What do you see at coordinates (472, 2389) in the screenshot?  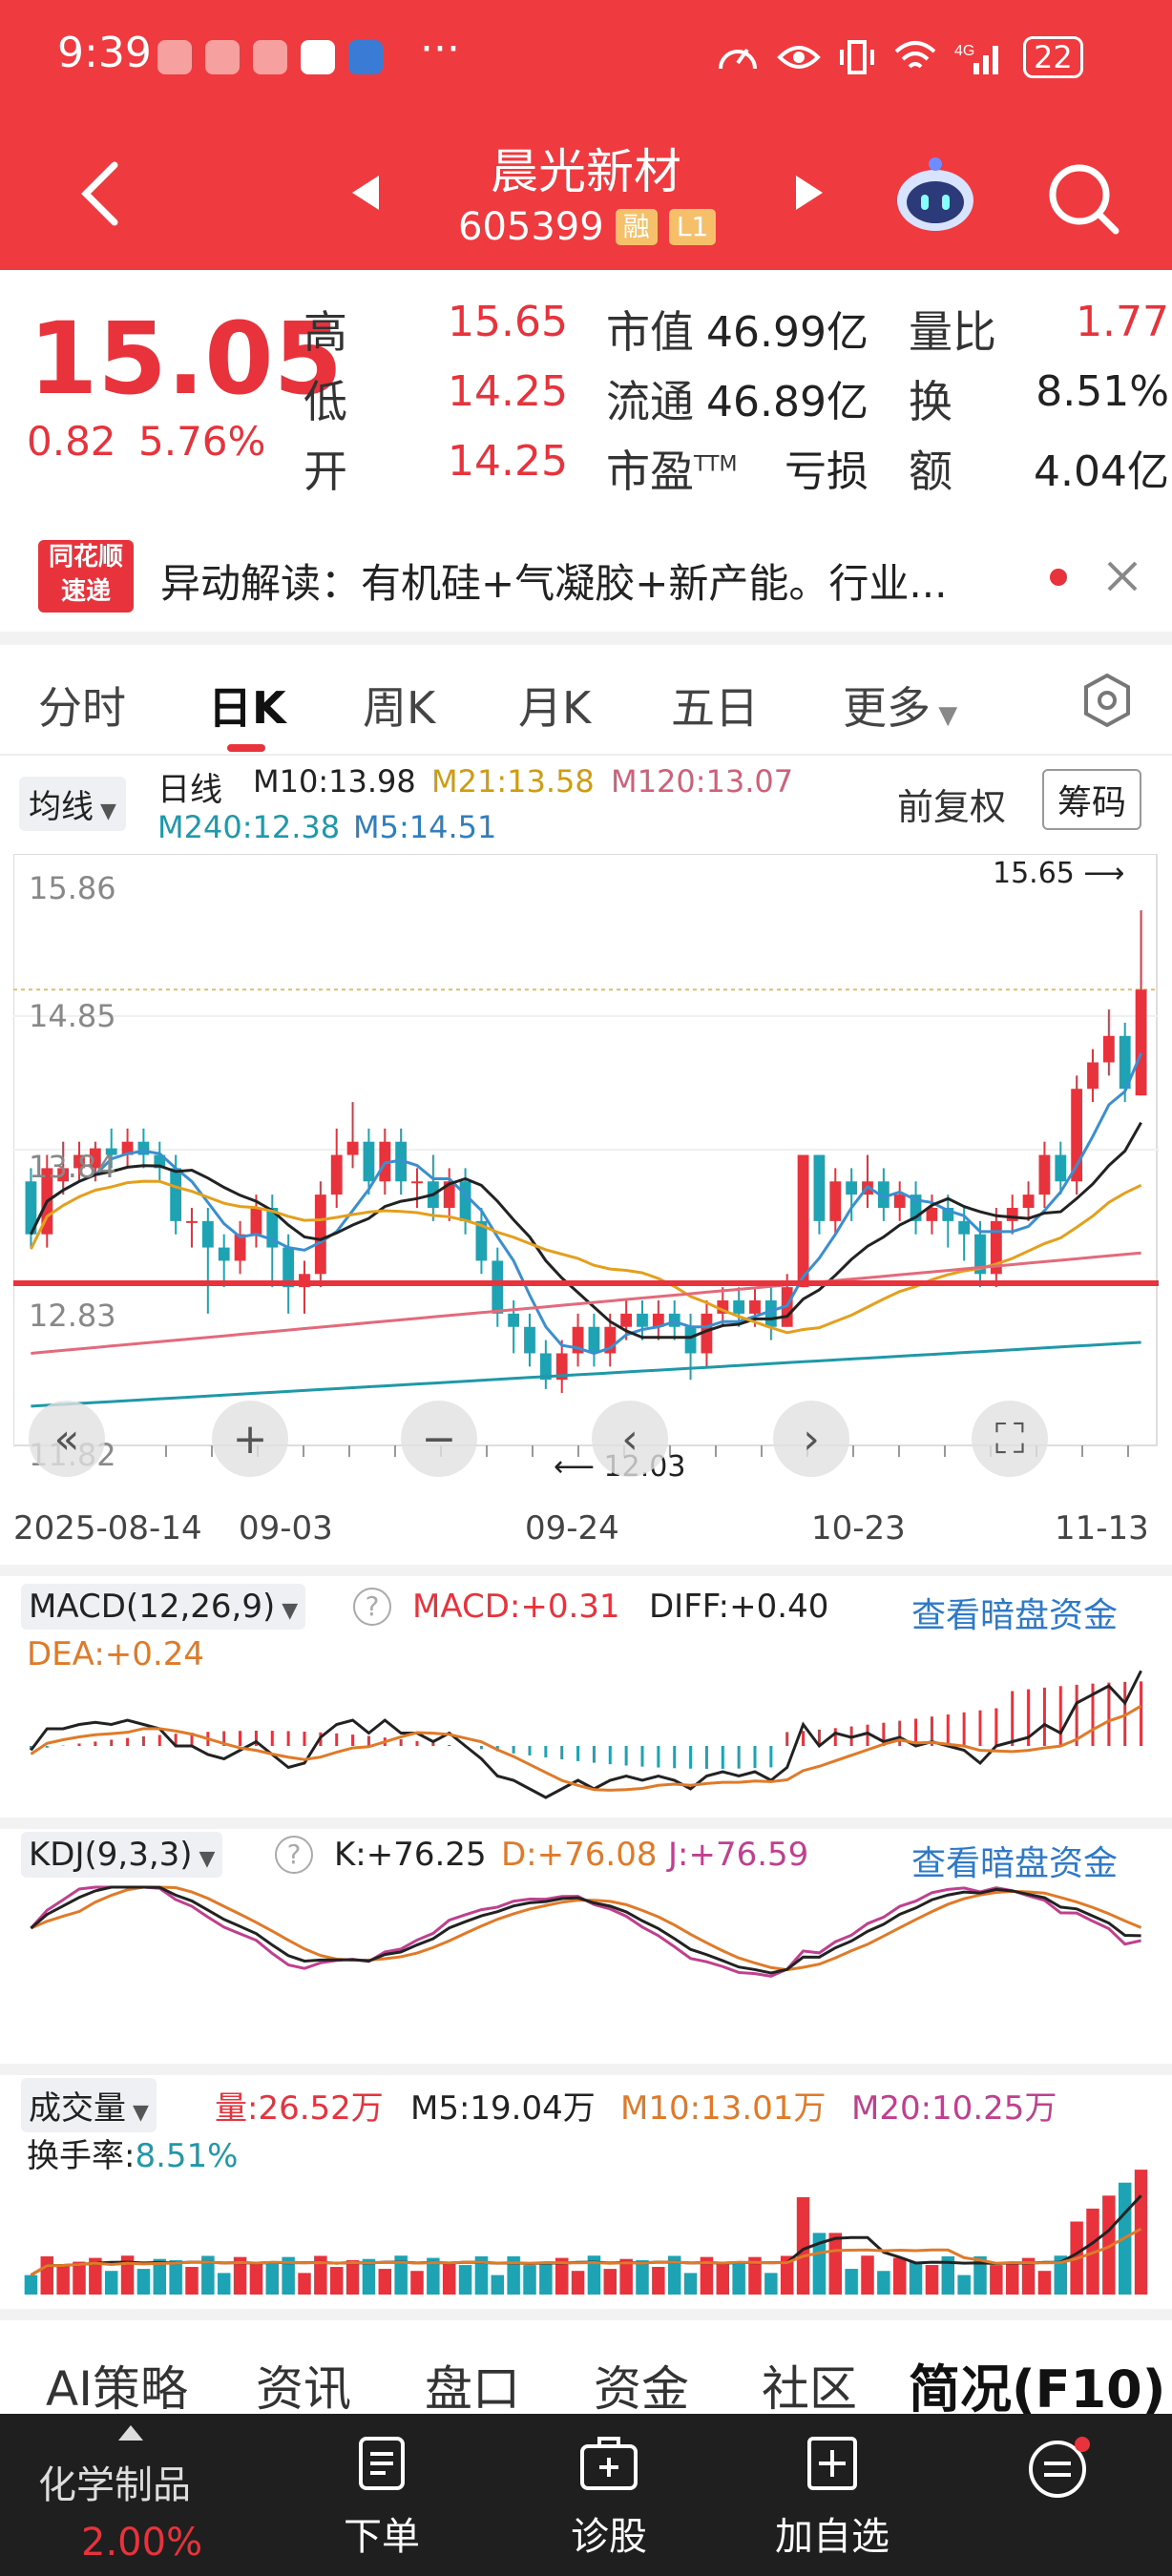 I see `tab-order-book: 盘口` at bounding box center [472, 2389].